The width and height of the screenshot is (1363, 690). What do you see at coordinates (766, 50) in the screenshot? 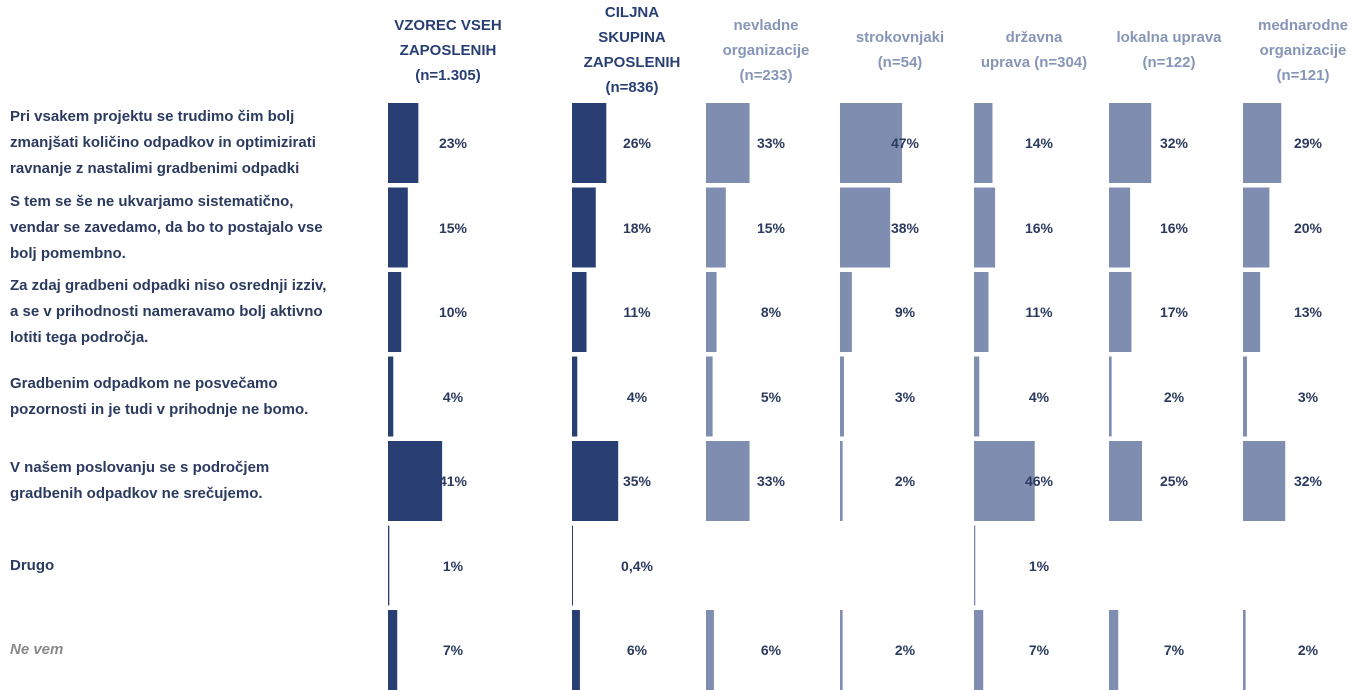
I see `column-header: nevladne organizacije (n=233)` at bounding box center [766, 50].